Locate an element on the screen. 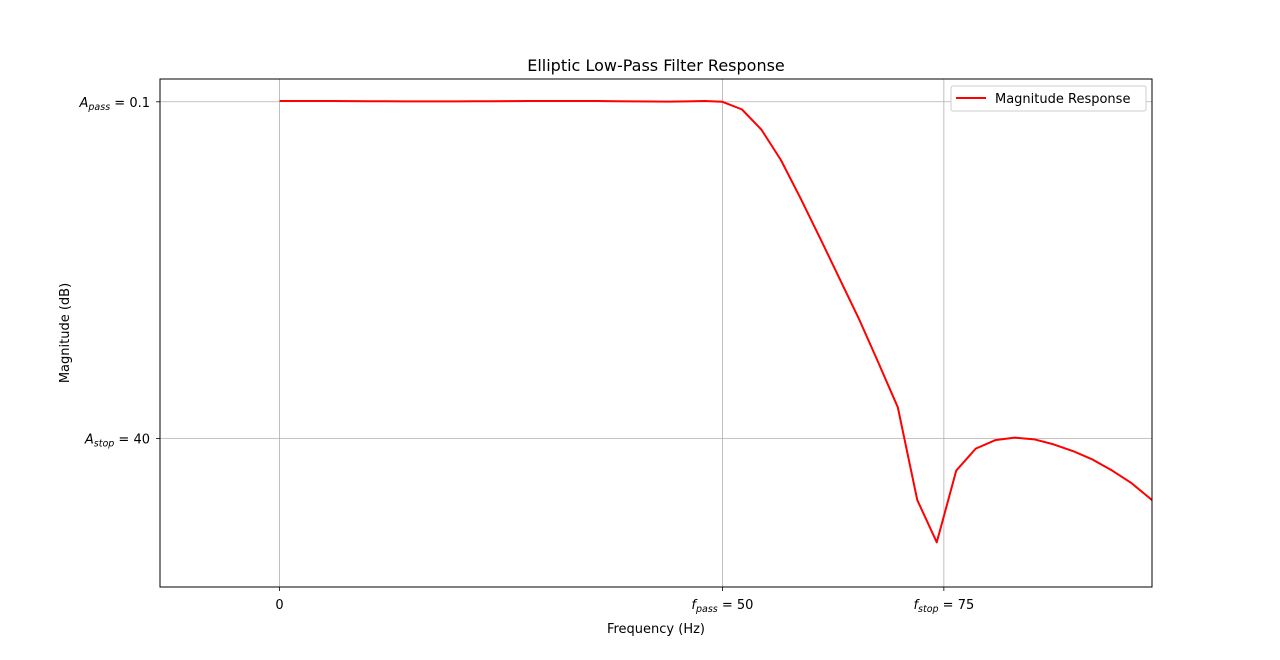  x-axis-label: Frequency (Hz) is located at coordinates (656, 629).